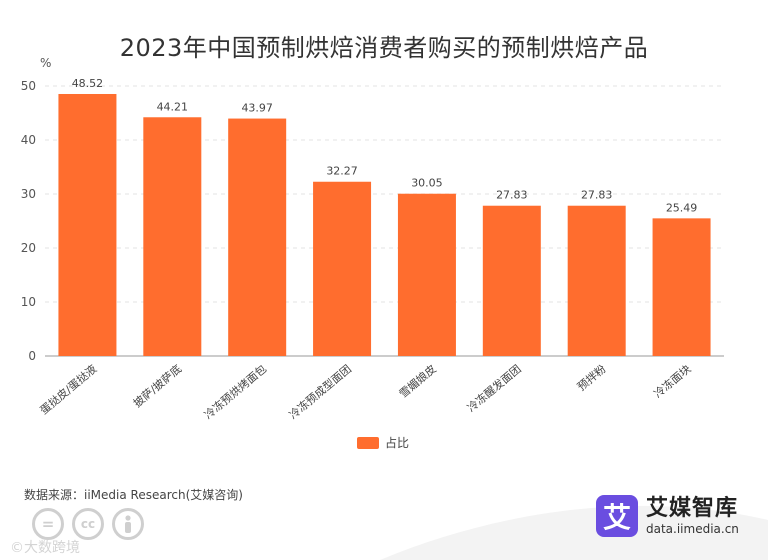  What do you see at coordinates (28, 302) in the screenshot?
I see `y-tick-label: 10` at bounding box center [28, 302].